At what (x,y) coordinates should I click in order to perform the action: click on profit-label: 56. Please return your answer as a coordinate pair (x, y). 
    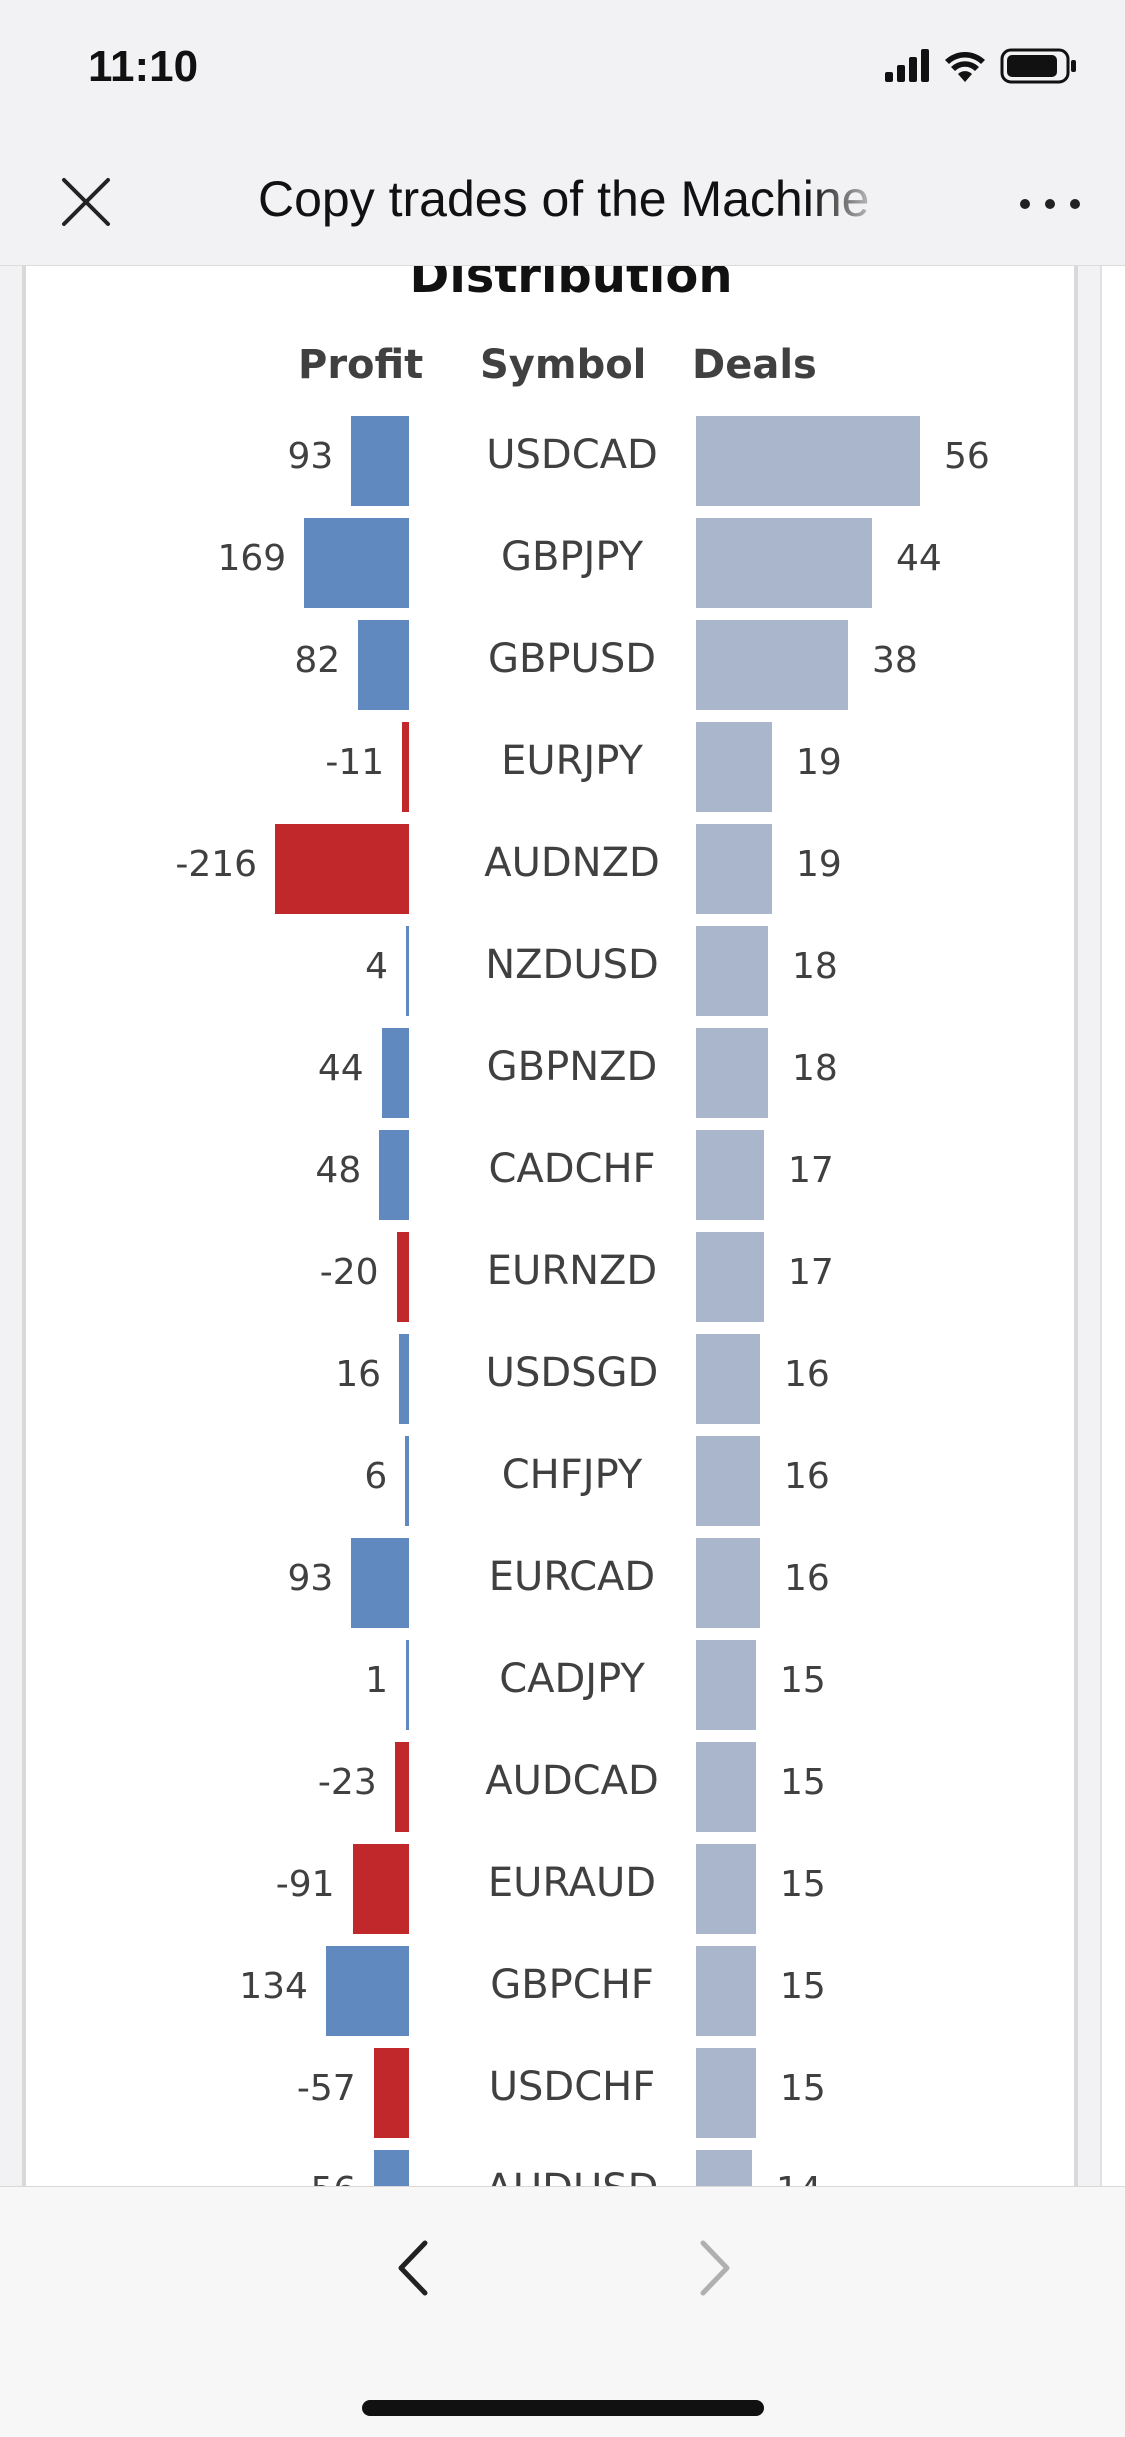
    Looking at the image, I should click on (333, 2178).